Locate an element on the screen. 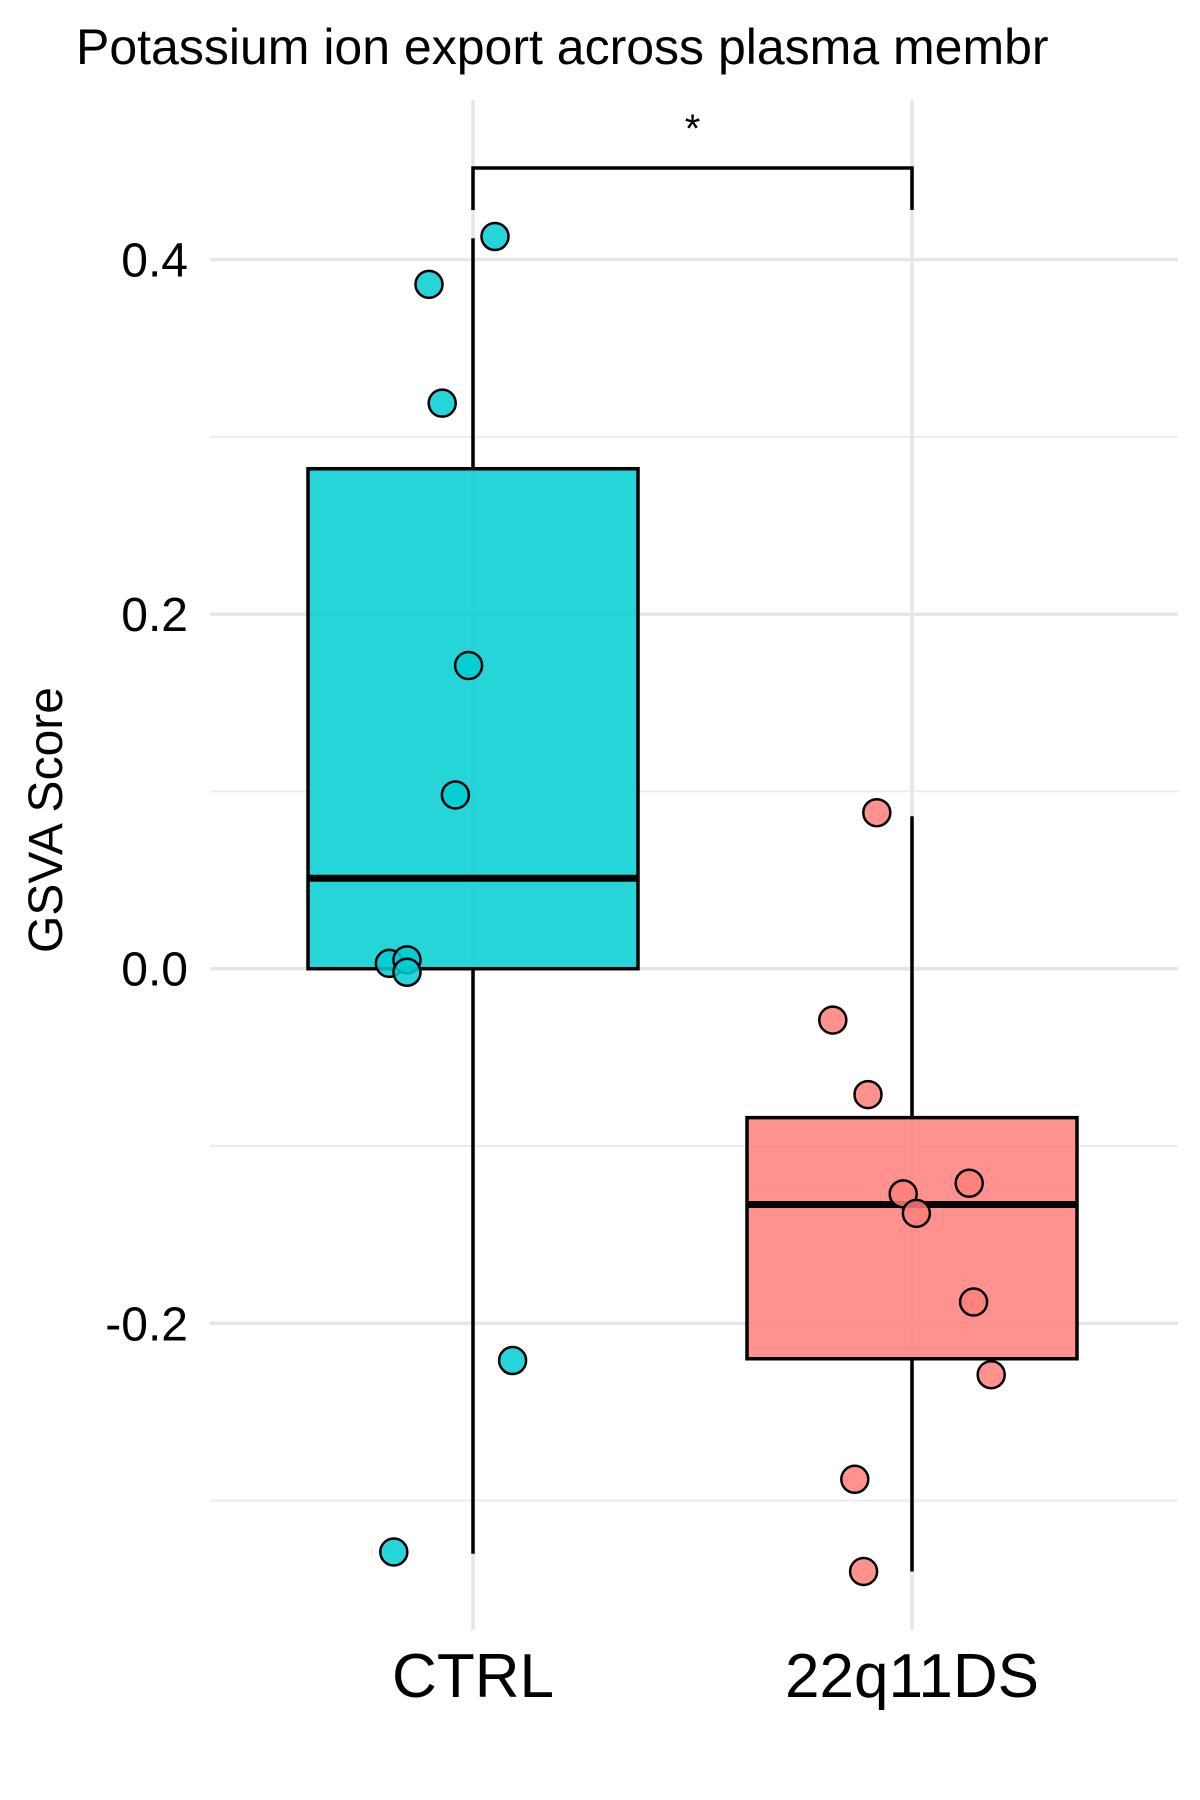 The width and height of the screenshot is (1200, 1800). significance-bracket is located at coordinates (692, 188).